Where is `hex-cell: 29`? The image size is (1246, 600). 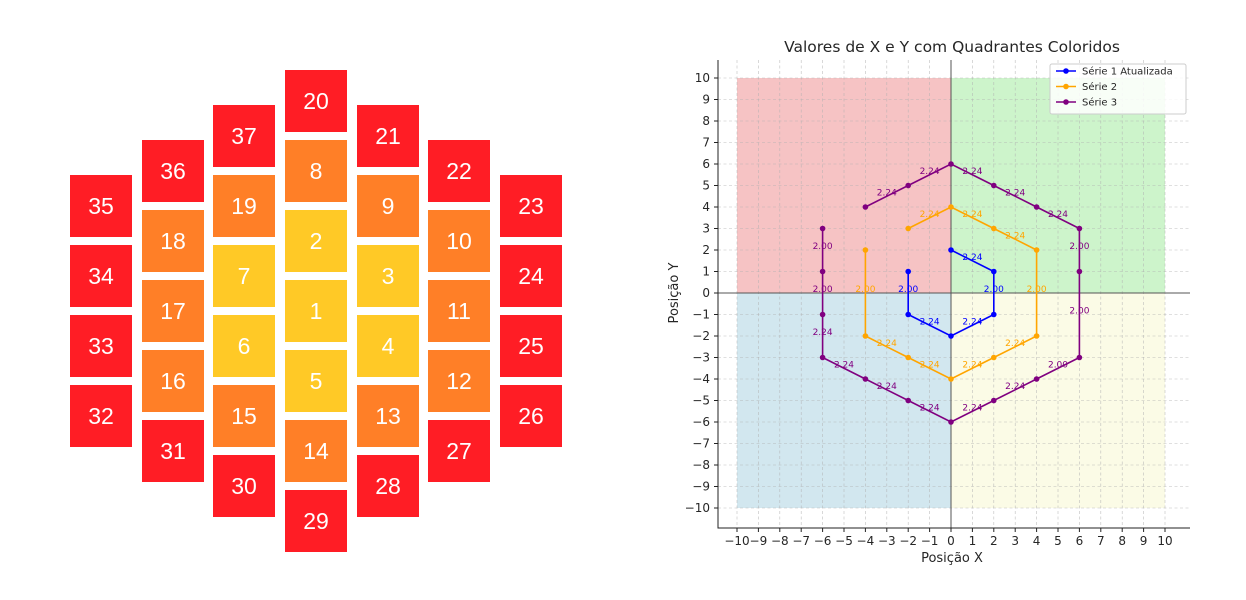
hex-cell: 29 is located at coordinates (316, 521).